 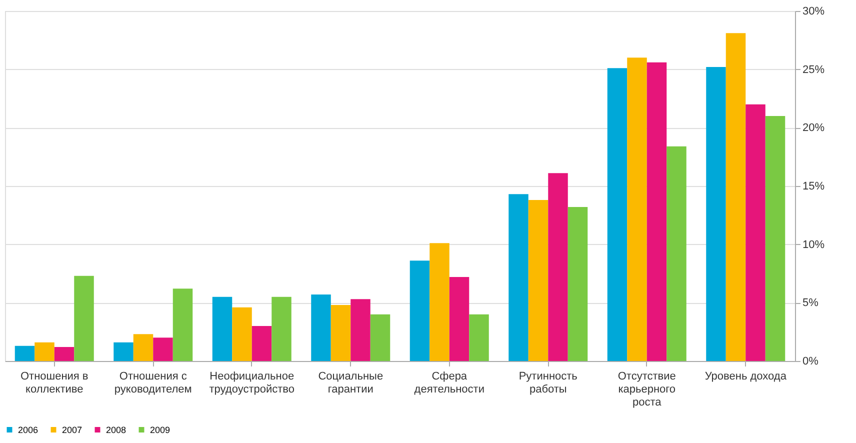 What do you see at coordinates (449, 383) in the screenshot?
I see `x-tick-label: Сфера деятельности` at bounding box center [449, 383].